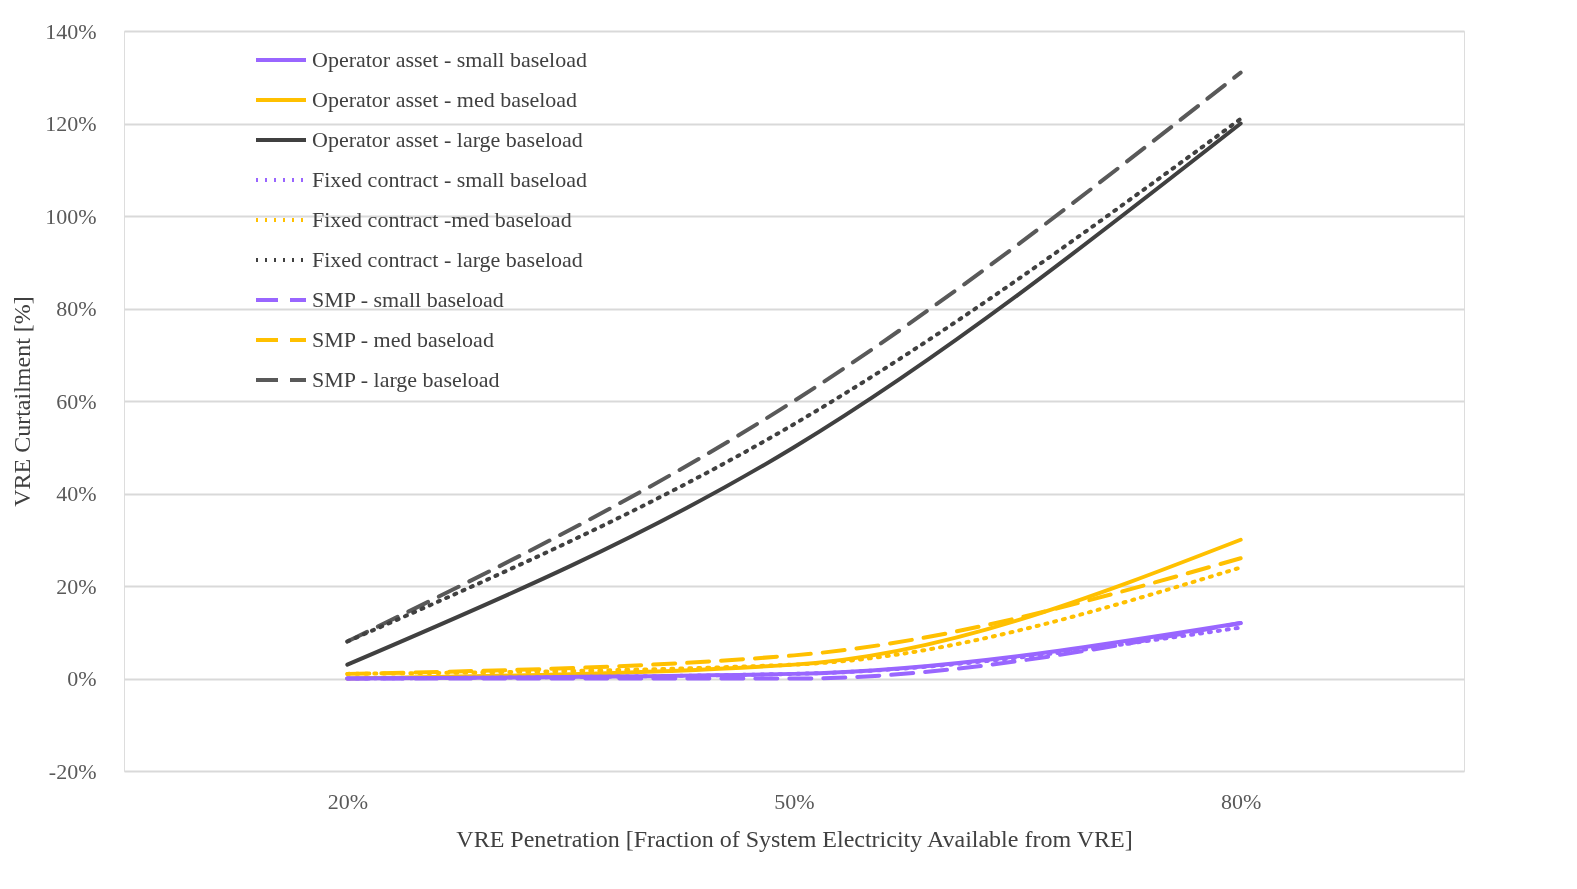  Describe the element at coordinates (445, 99) in the screenshot. I see `legend-label: Operator asset - med baseload` at that location.